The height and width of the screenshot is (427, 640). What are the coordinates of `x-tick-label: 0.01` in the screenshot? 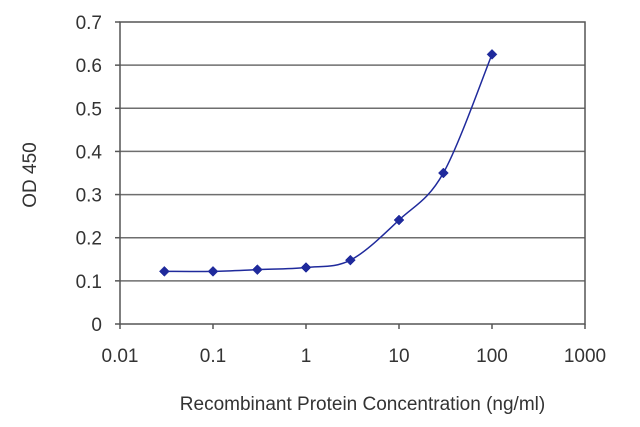 It's located at (120, 356).